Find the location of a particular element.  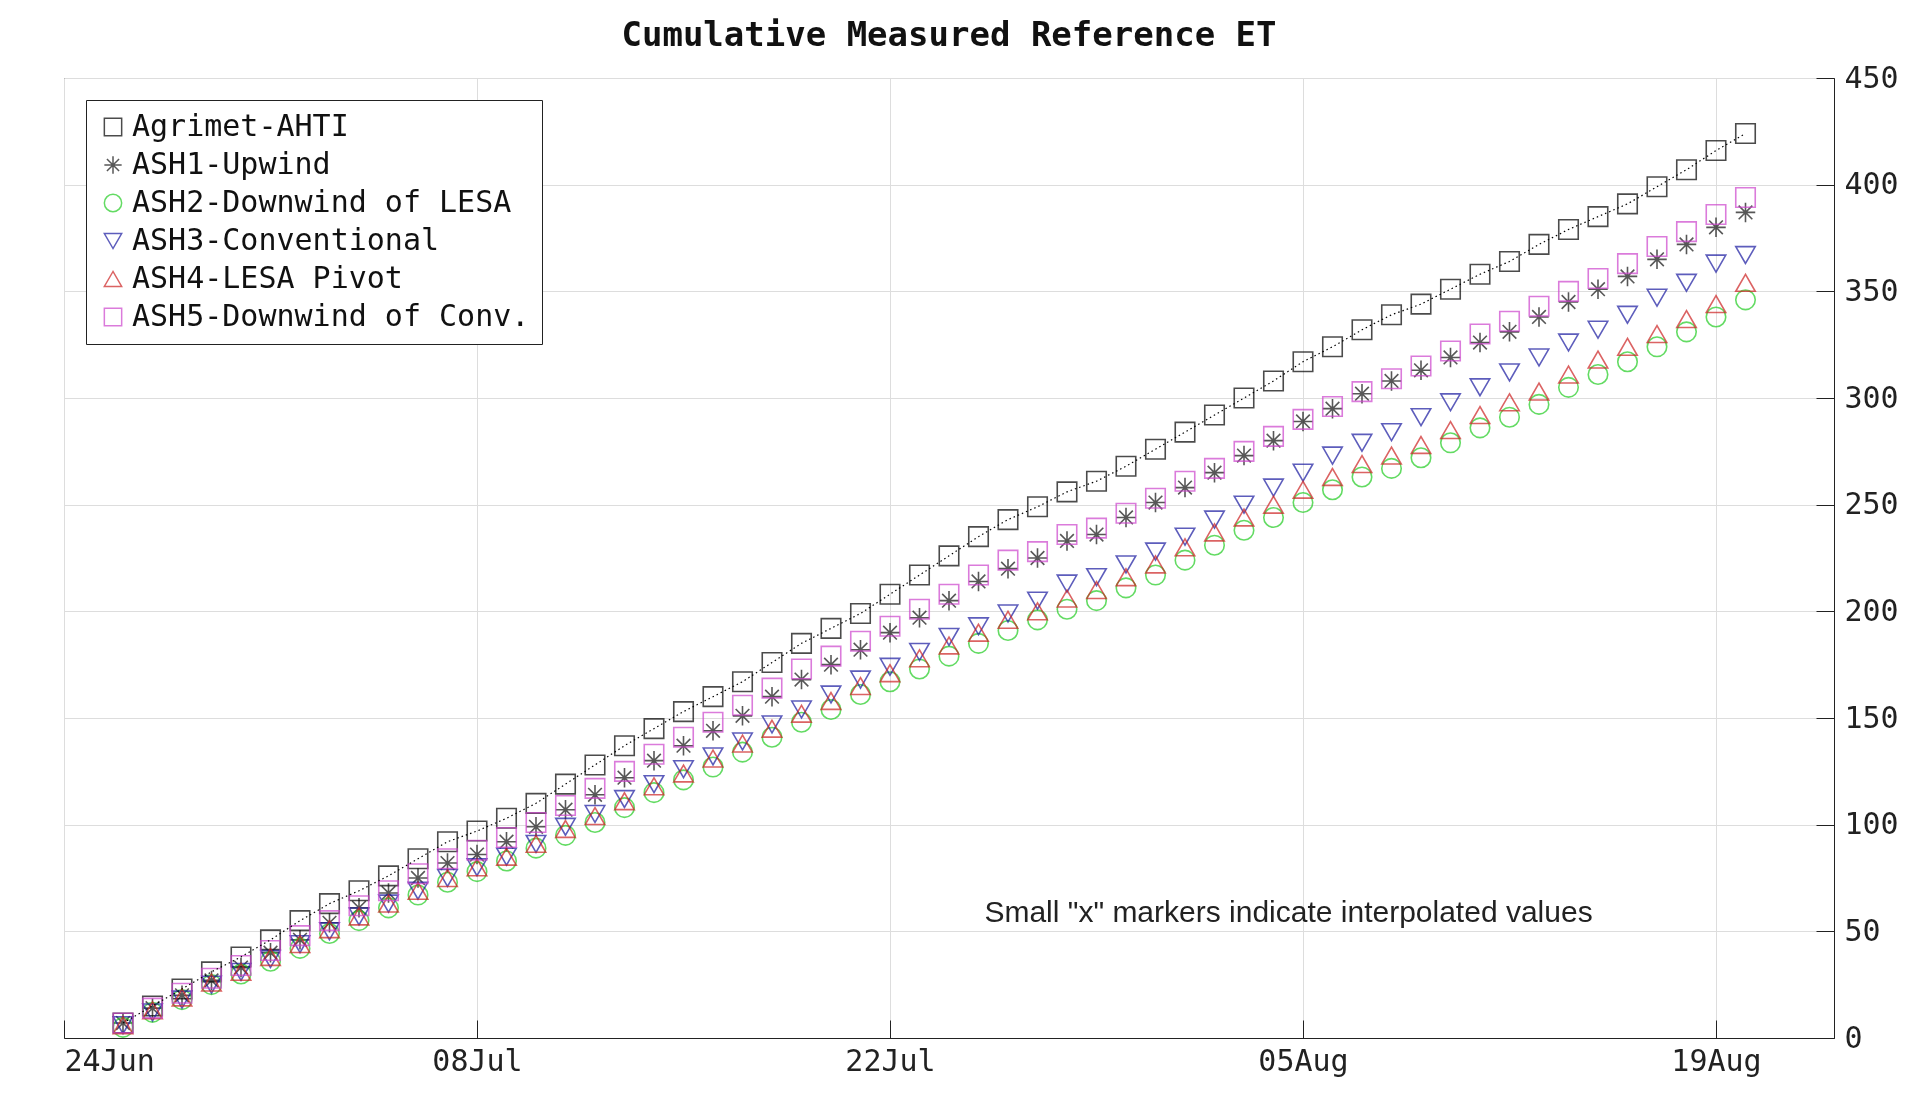

chart-title: Cumulative Measured Reference ET is located at coordinates (949, 34).